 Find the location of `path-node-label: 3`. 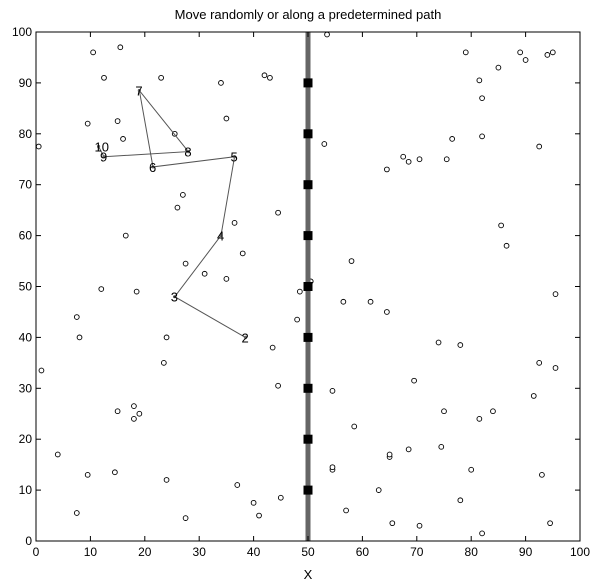

path-node-label: 3 is located at coordinates (174, 297).